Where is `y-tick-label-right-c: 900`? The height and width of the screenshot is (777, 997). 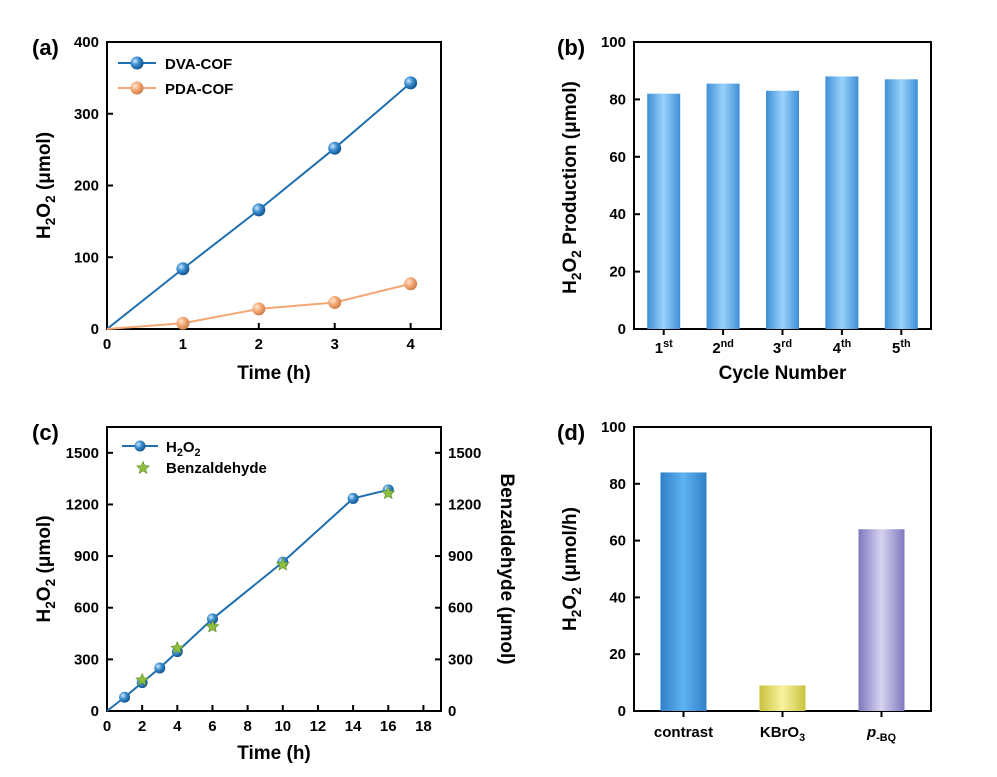
y-tick-label-right-c: 900 is located at coordinates (460, 556).